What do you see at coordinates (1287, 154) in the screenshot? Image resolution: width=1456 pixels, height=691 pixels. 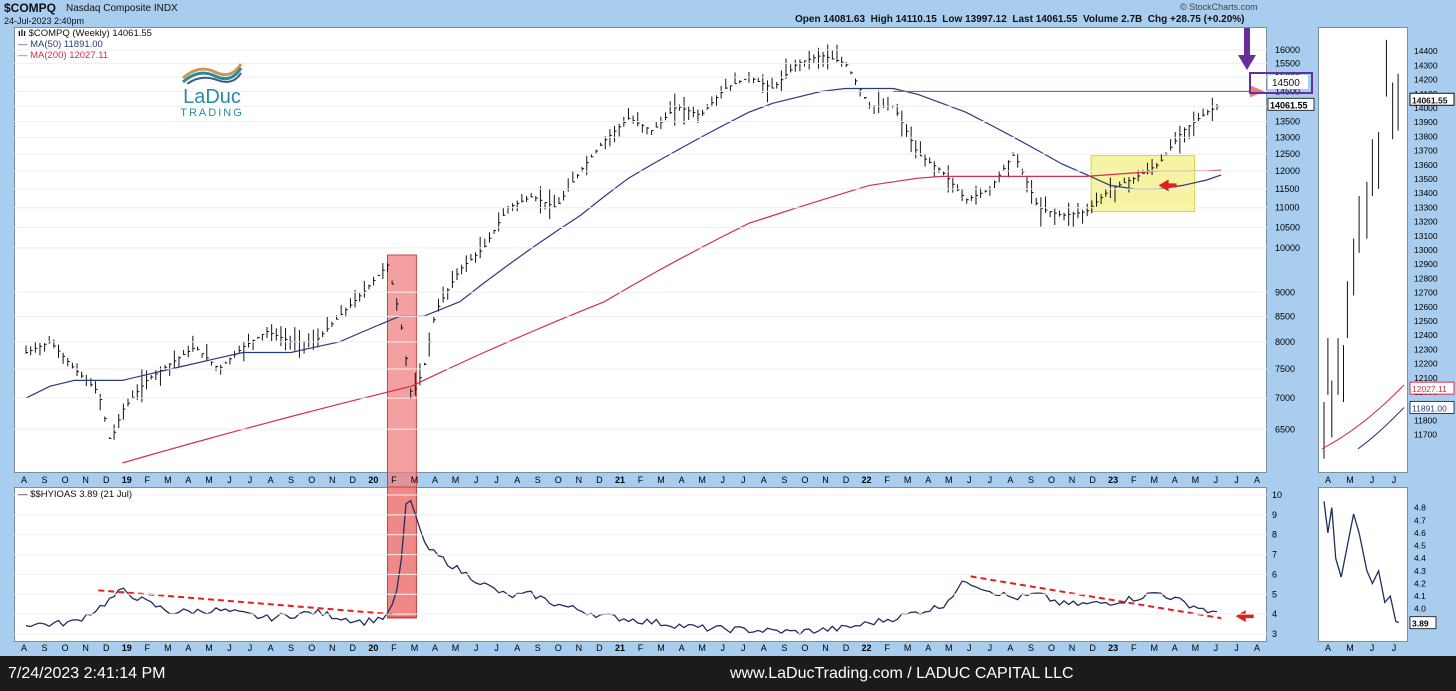 I see `y-tick-label: 12500` at bounding box center [1287, 154].